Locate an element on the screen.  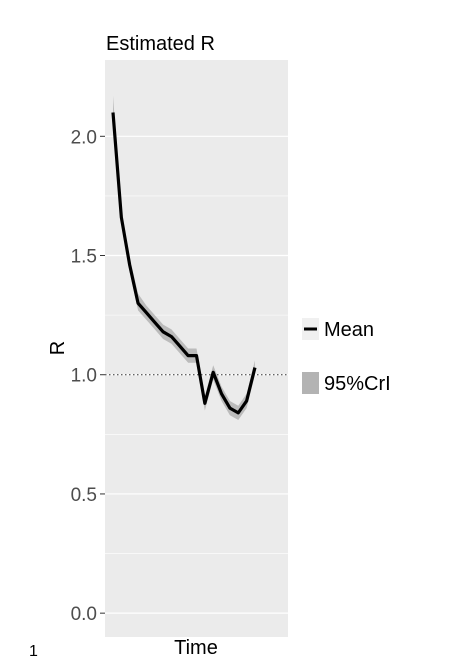
legend-label-band: 95%CrI is located at coordinates (357, 384).